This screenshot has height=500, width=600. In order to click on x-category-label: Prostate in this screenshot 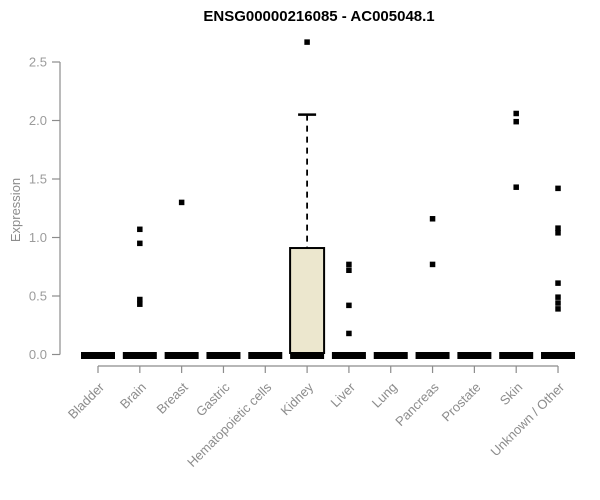, I will do `click(461, 402)`.